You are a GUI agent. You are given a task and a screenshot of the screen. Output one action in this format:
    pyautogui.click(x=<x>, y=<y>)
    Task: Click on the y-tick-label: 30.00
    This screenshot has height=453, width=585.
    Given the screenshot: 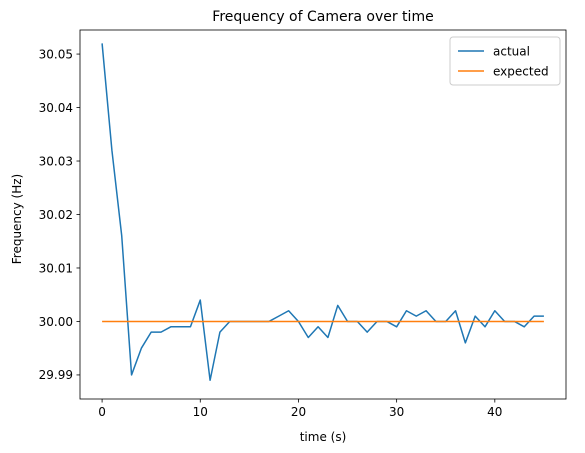 What is the action you would take?
    pyautogui.click(x=56, y=322)
    